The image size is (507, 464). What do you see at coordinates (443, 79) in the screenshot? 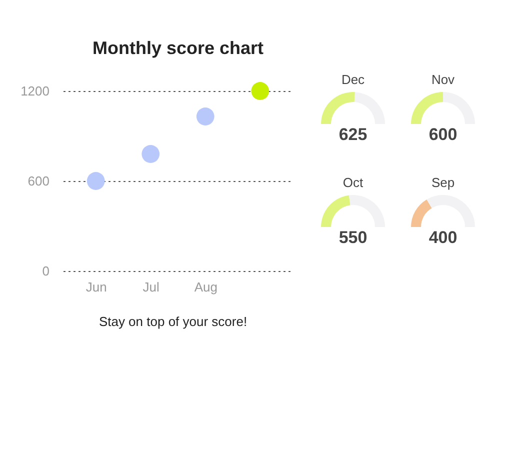
I see `chart-title: Nov` at bounding box center [443, 79].